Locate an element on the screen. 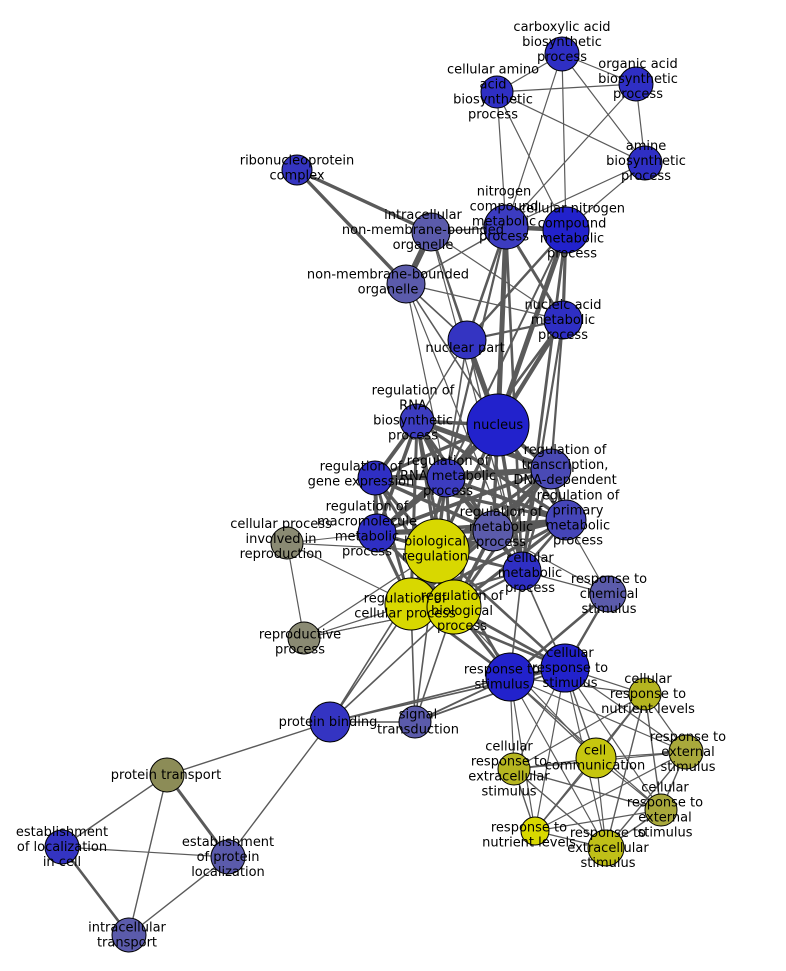  graph-node-label-regulation-of-metabolic-process: regulation of metabolic process is located at coordinates (501, 527).